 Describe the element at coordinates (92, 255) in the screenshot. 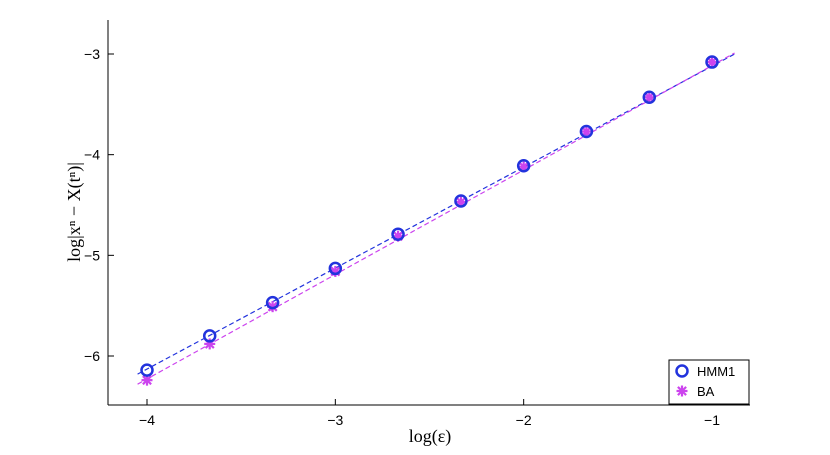

I see `y-tick-label: −5` at that location.